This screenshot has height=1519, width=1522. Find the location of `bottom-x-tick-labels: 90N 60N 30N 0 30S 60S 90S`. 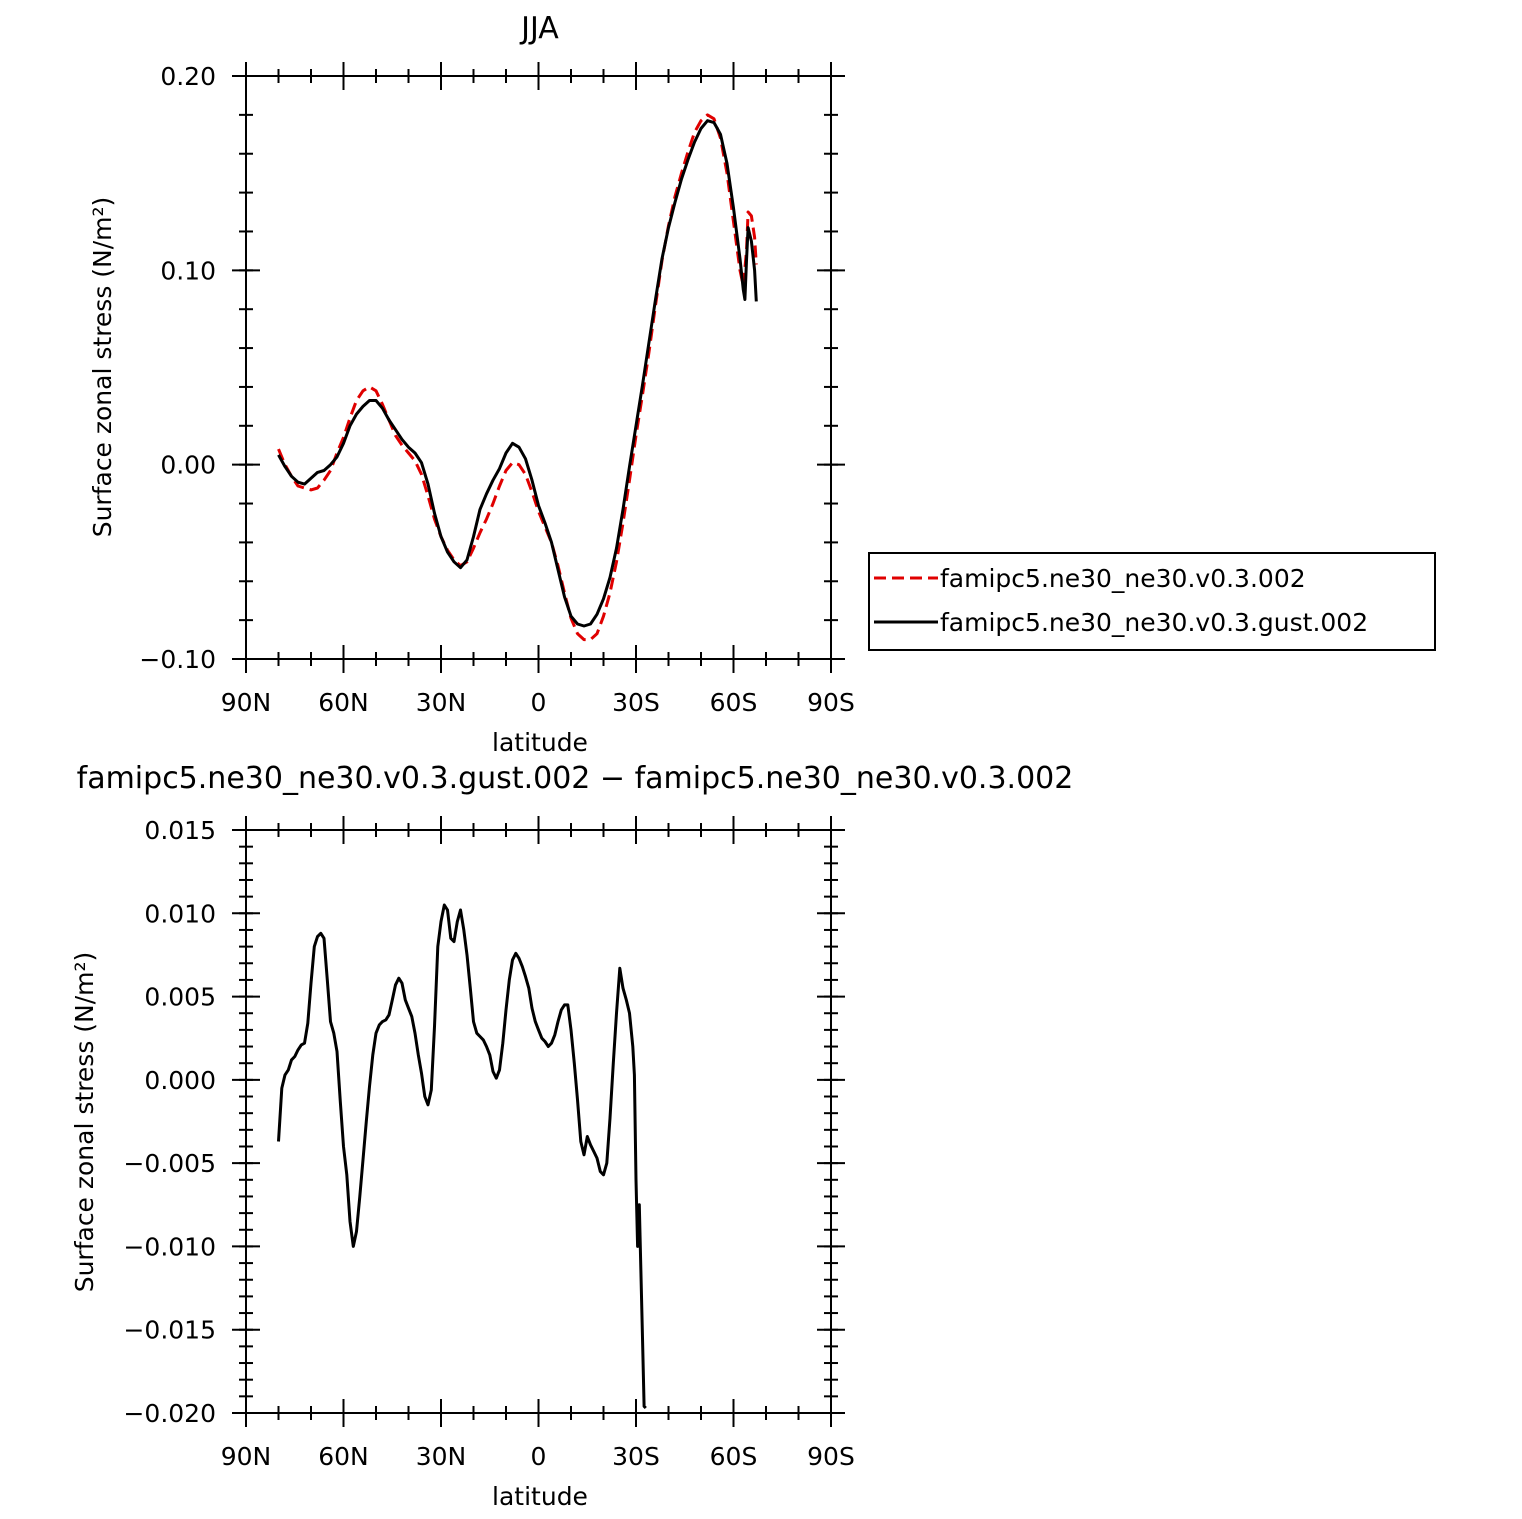

bottom-x-tick-labels: 90N 60N 30N 0 30S 60S 90S is located at coordinates (538, 1456).